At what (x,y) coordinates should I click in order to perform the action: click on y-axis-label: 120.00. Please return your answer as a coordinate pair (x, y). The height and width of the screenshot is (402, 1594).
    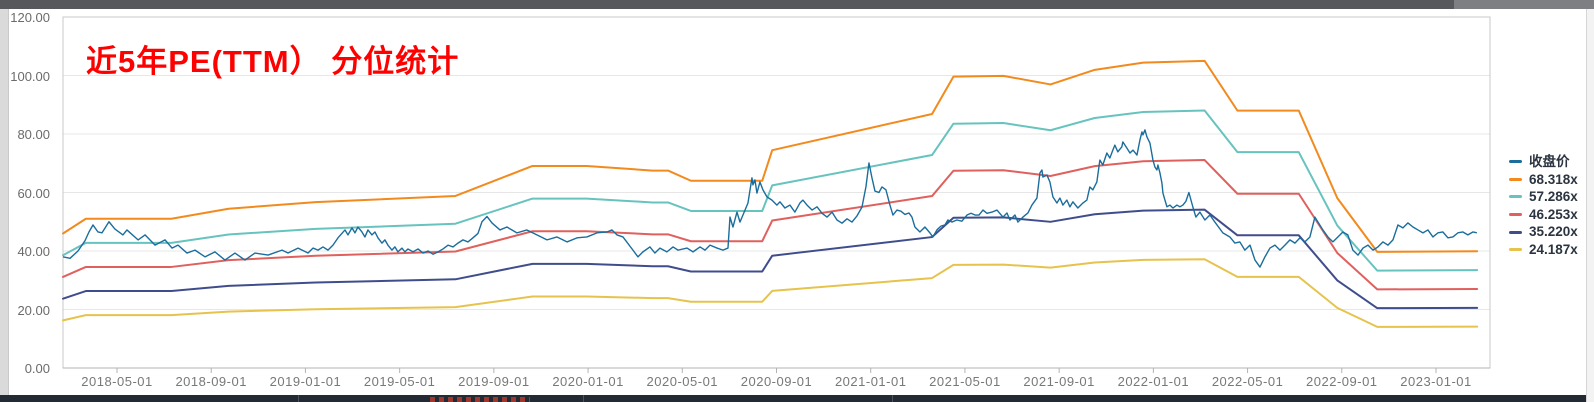
    Looking at the image, I should click on (30, 17).